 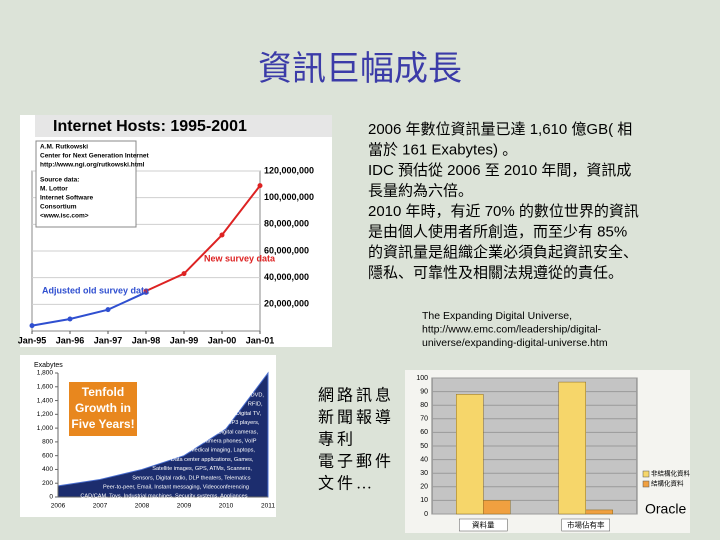 What do you see at coordinates (103, 408) in the screenshot?
I see `headline: Growth in` at bounding box center [103, 408].